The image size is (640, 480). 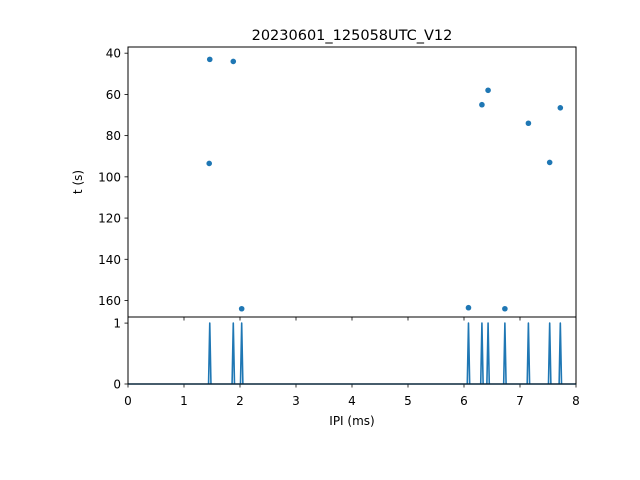 I want to click on y-tick-label: 140, so click(x=109, y=260).